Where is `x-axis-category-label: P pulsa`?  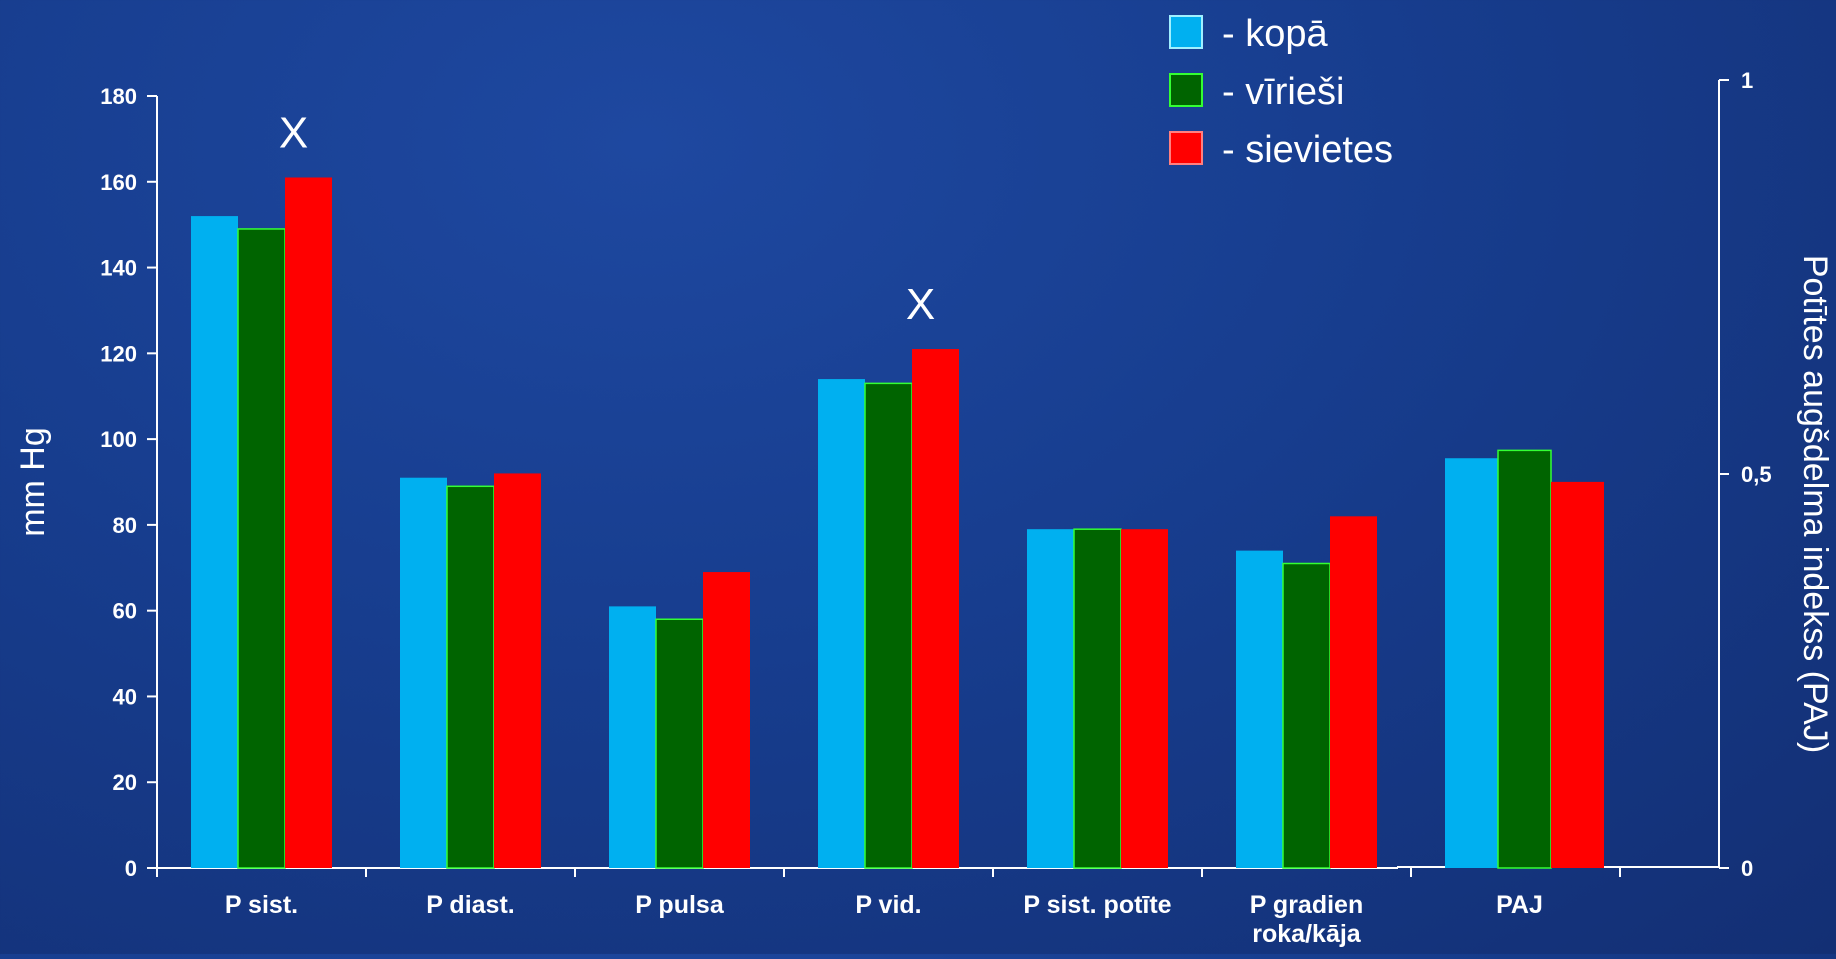 x-axis-category-label: P pulsa is located at coordinates (680, 905).